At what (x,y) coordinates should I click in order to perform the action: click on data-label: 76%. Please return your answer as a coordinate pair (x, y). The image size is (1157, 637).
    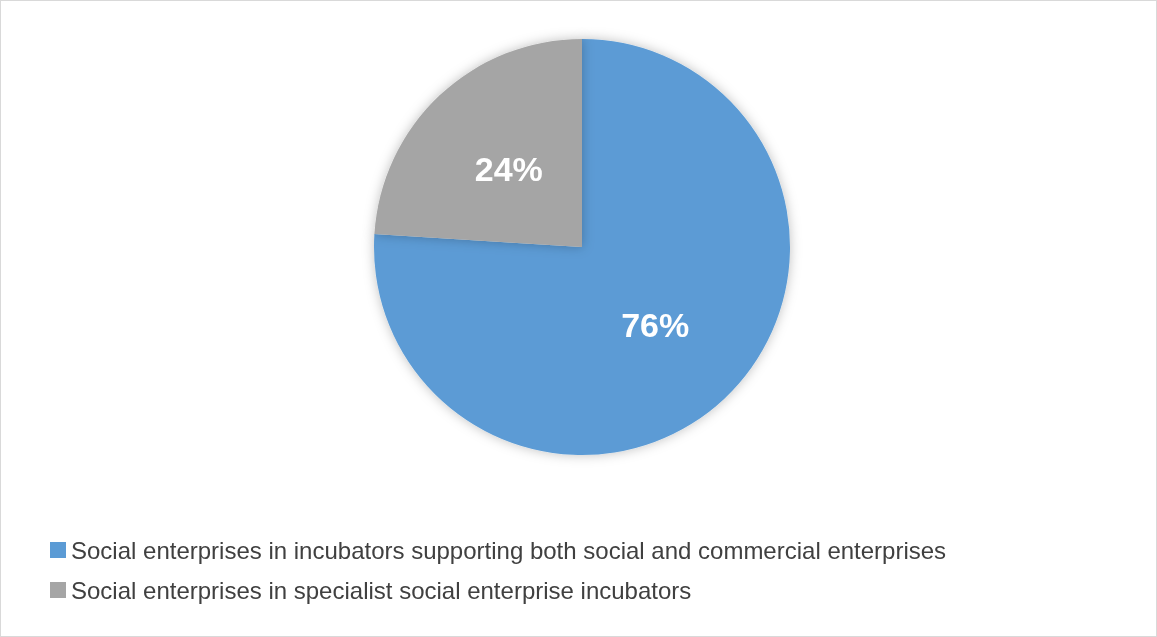
    Looking at the image, I should click on (655, 325).